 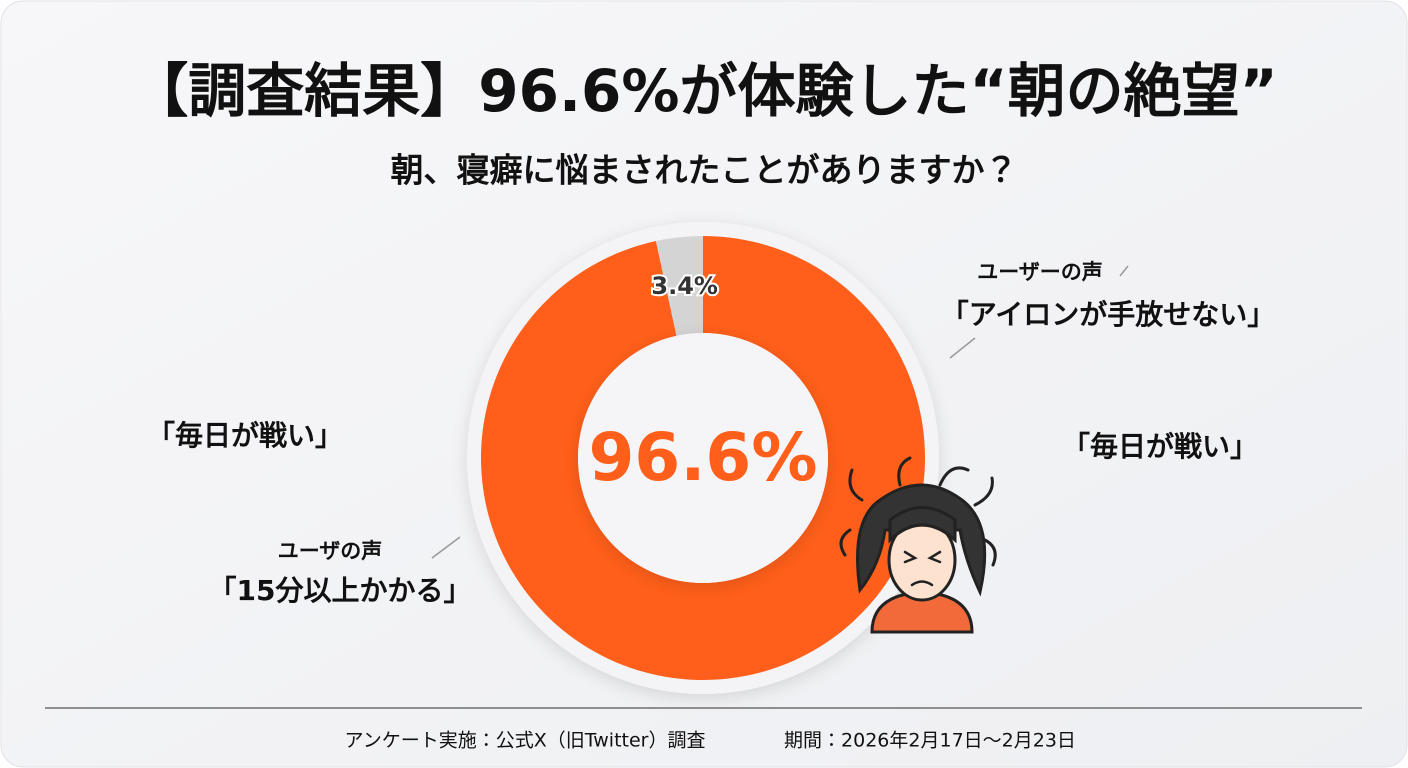 What do you see at coordinates (703, 91) in the screenshot?
I see `chart-title: 【調査結果】96.6%が体験した“朝の絶望”` at bounding box center [703, 91].